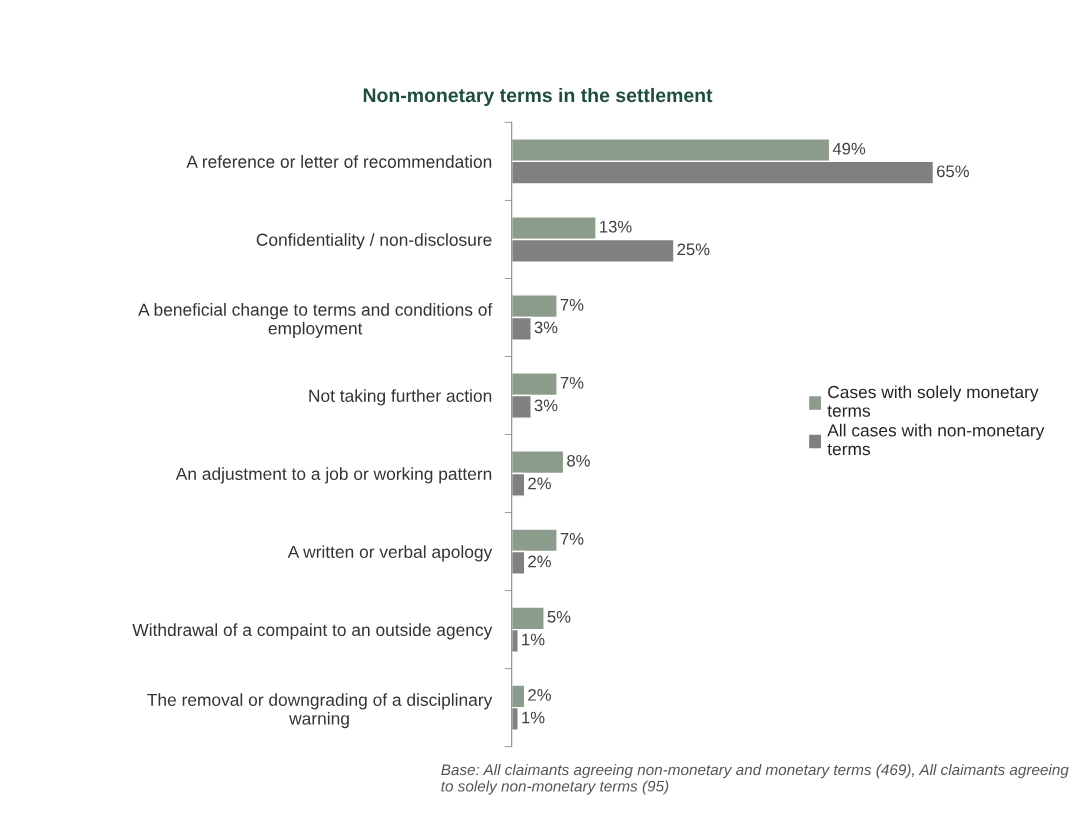 The width and height of the screenshot is (1075, 816). I want to click on data-label: 8%, so click(578, 460).